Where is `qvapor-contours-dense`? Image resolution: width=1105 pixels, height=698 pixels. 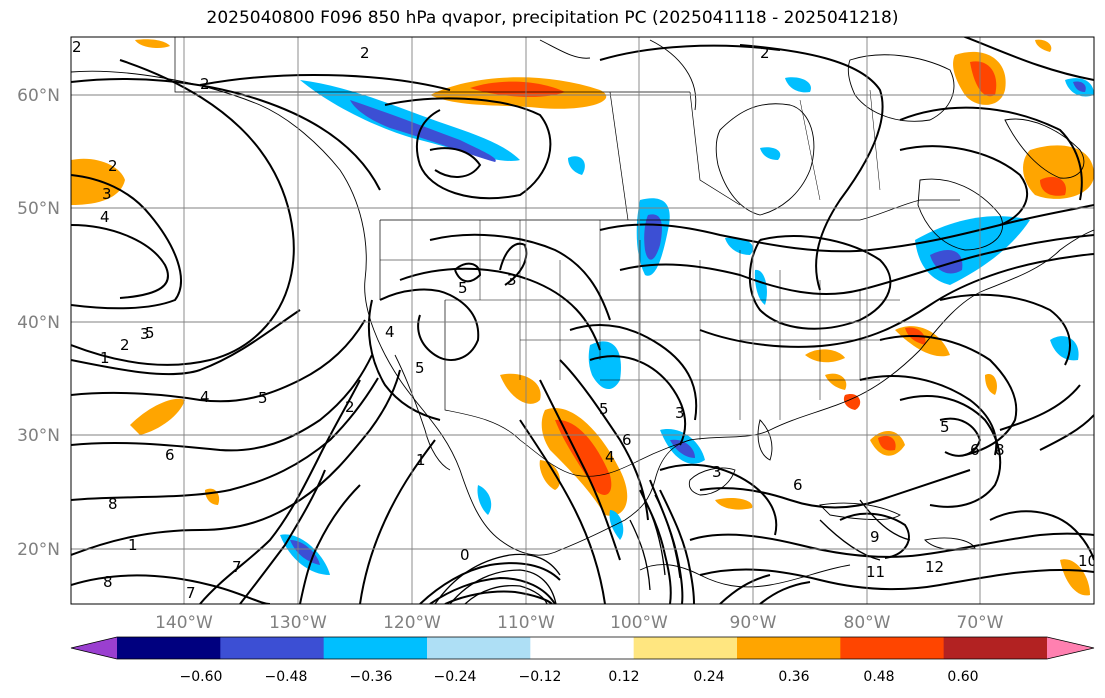 qvapor-contours-dense is located at coordinates (672, 549).